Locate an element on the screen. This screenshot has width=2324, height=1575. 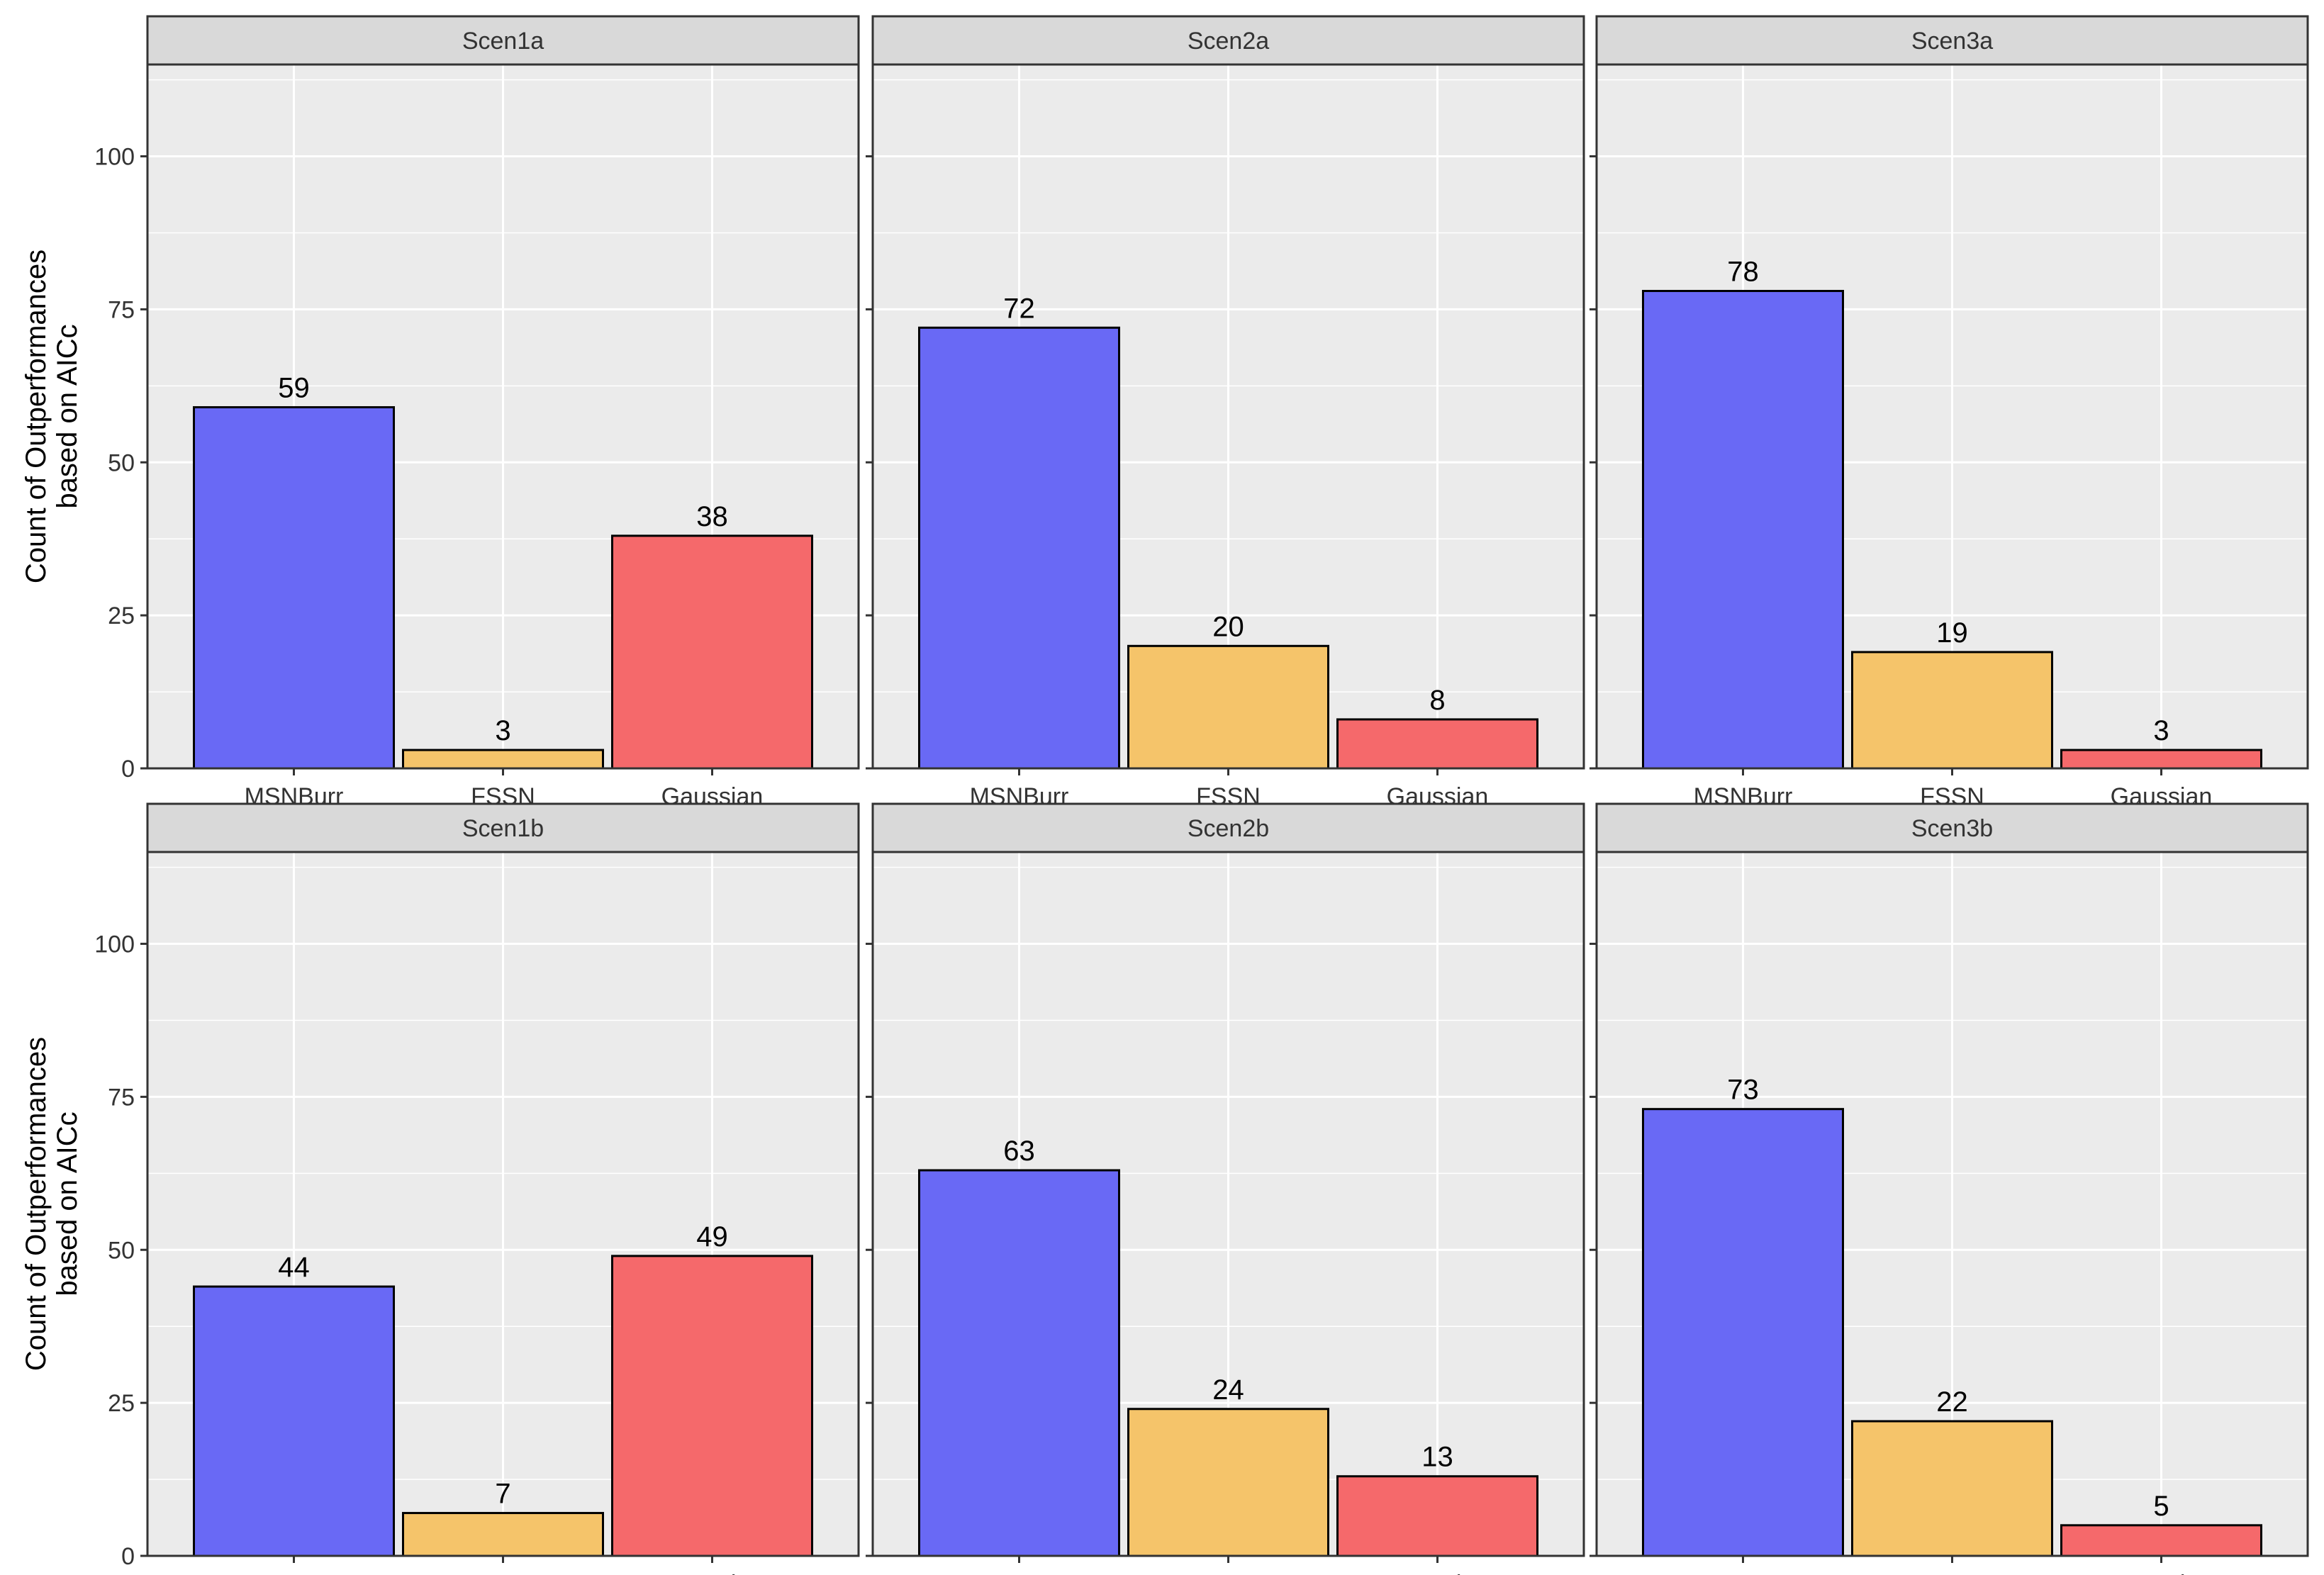
facet-title: Scen3b is located at coordinates (1952, 828).